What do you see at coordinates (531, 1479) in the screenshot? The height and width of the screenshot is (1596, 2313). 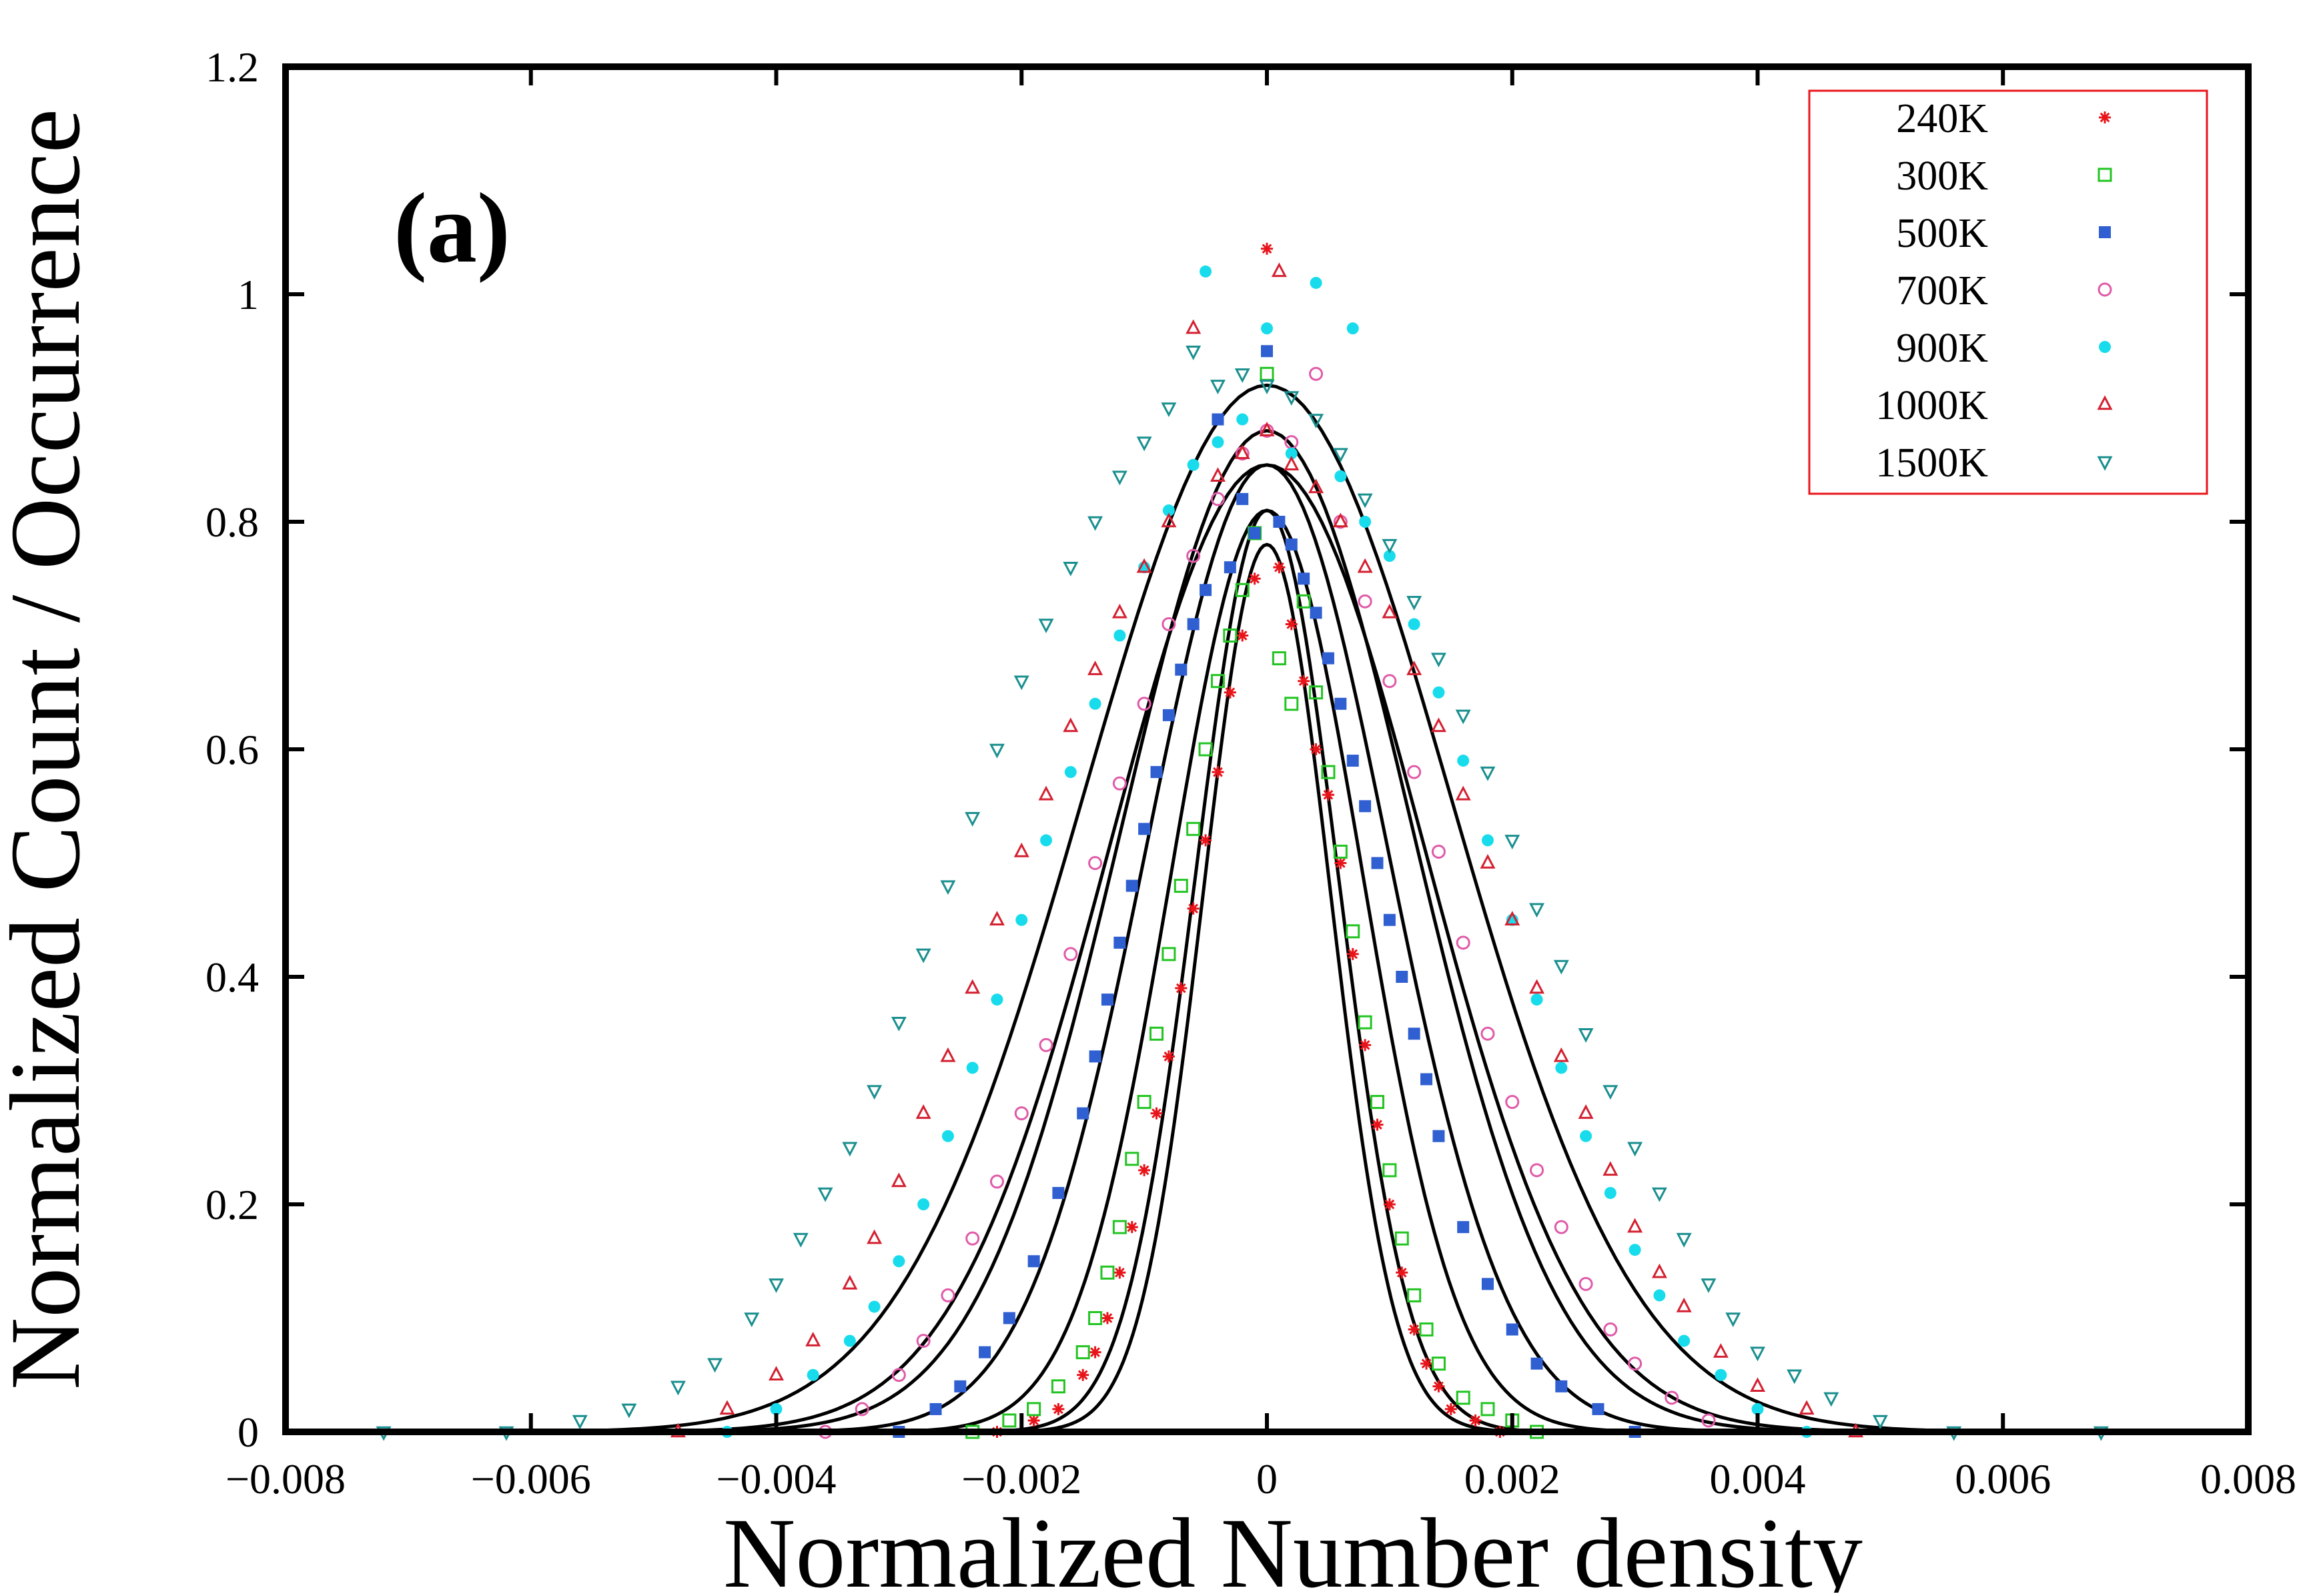 I see `x-tick-label: −0.006` at bounding box center [531, 1479].